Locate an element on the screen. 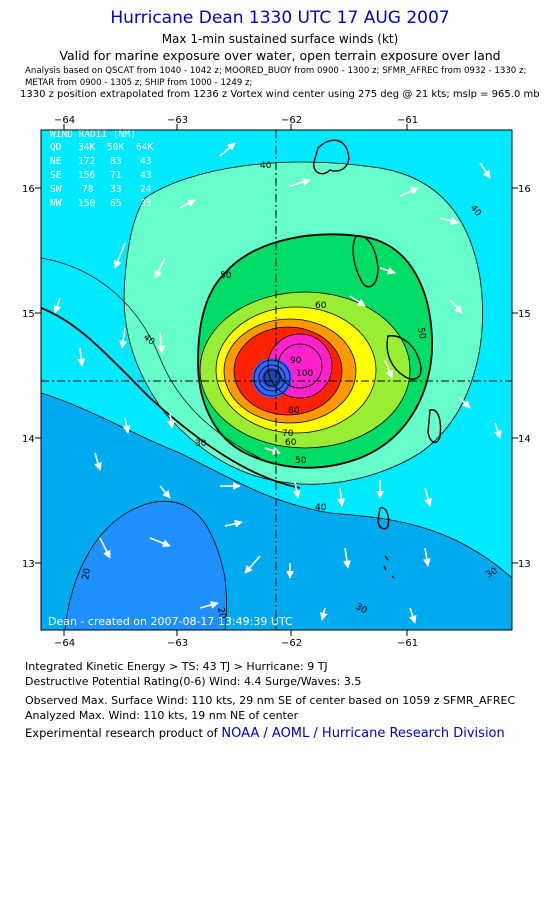 The height and width of the screenshot is (915, 560). radii-row-se-64k: 43 is located at coordinates (145, 175).